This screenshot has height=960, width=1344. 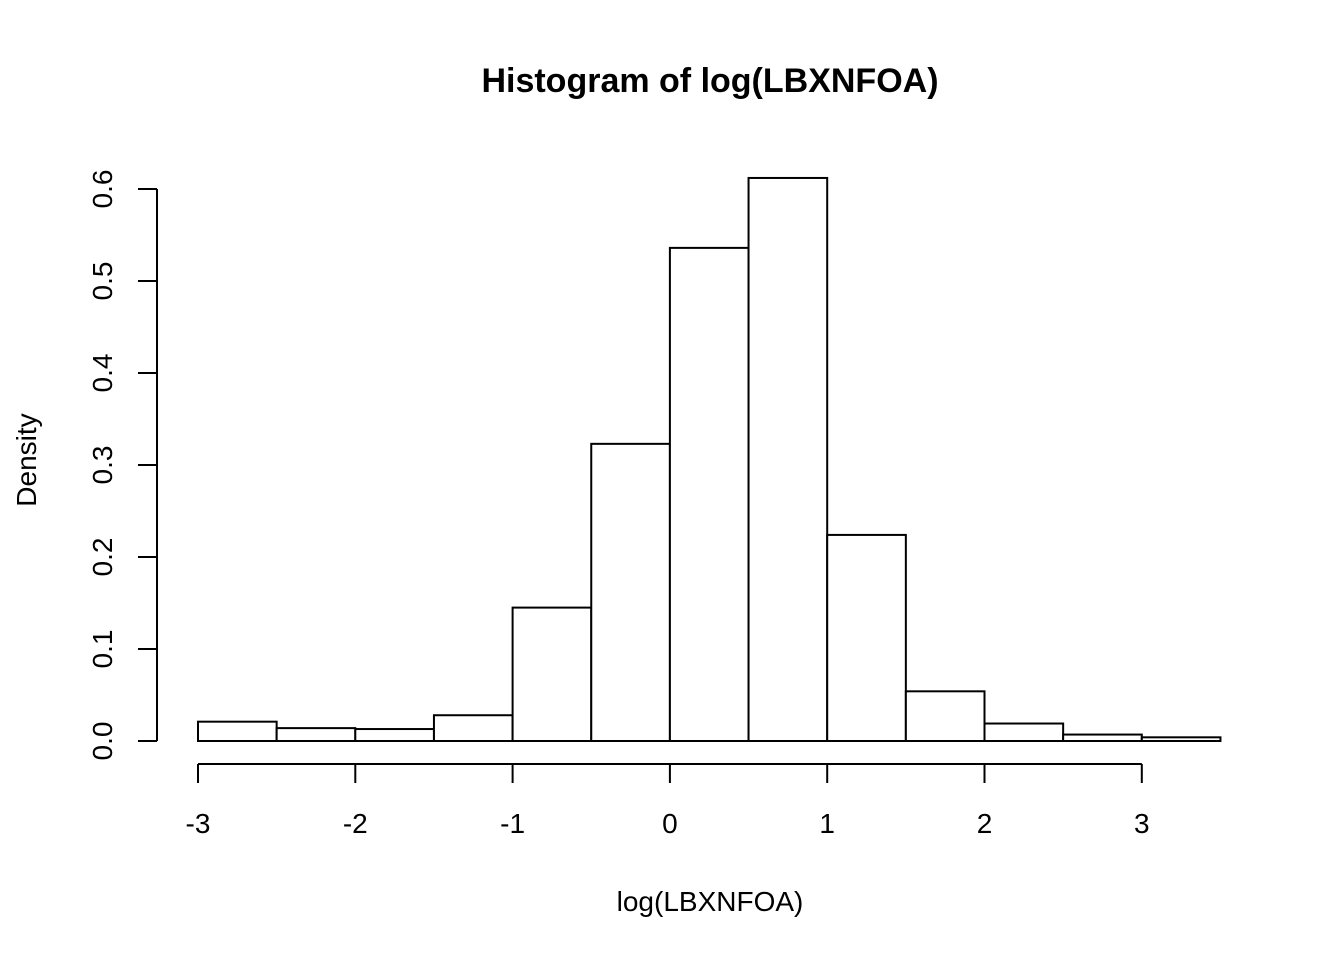 What do you see at coordinates (102, 465) in the screenshot?
I see `y-tick-label-3: 0.3` at bounding box center [102, 465].